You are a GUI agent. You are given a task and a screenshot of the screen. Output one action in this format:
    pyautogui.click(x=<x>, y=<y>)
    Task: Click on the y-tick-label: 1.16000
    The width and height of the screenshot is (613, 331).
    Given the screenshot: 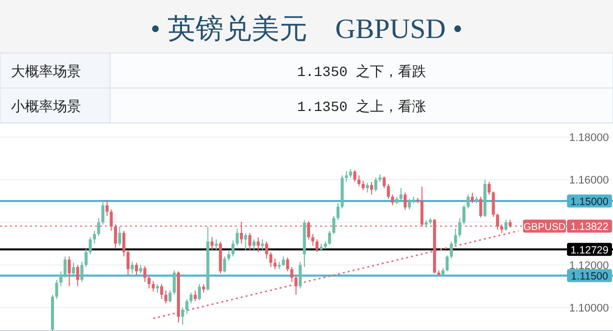 What is the action you would take?
    pyautogui.click(x=589, y=180)
    